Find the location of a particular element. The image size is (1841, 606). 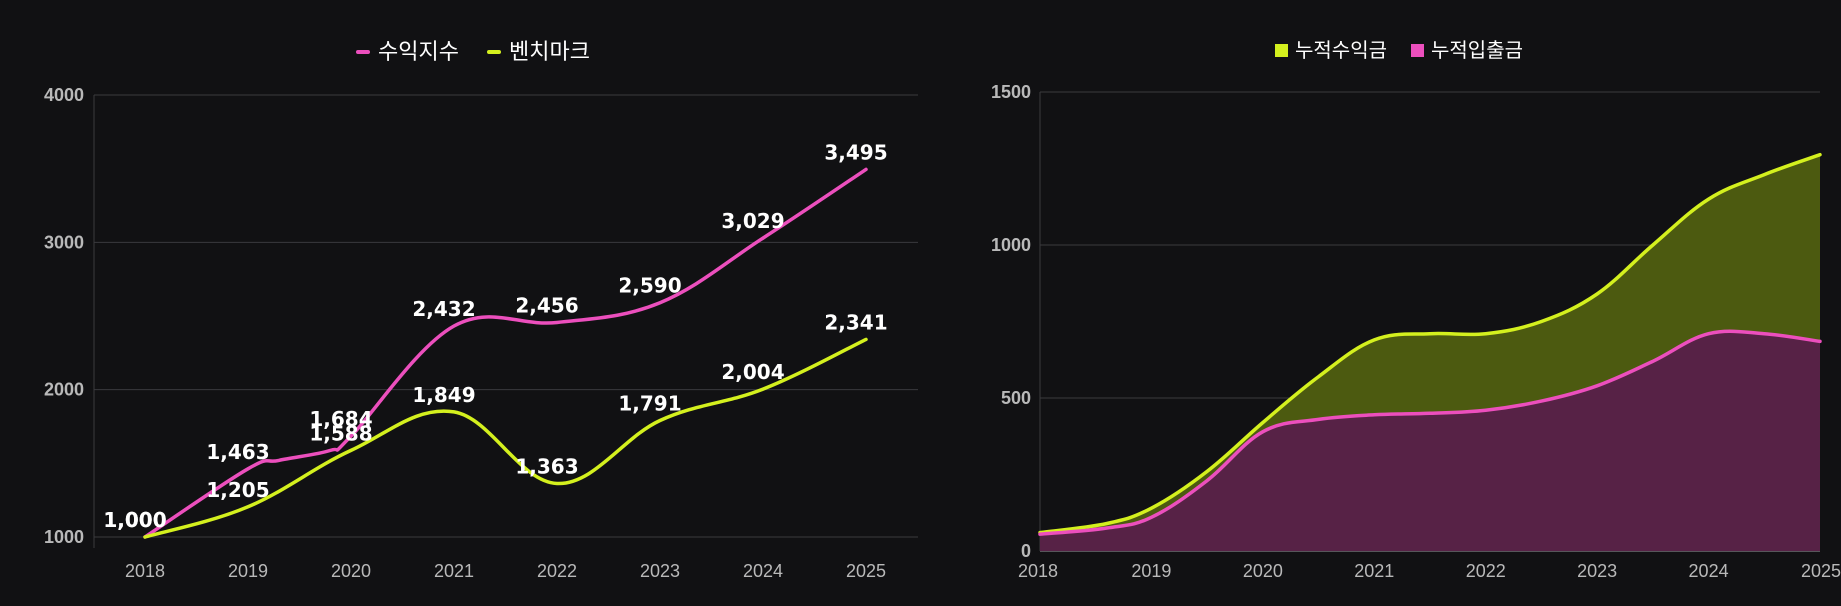

left-x-axis: 2018 2019 2020 2021 2022 2023 2024 2025 is located at coordinates (505, 571).